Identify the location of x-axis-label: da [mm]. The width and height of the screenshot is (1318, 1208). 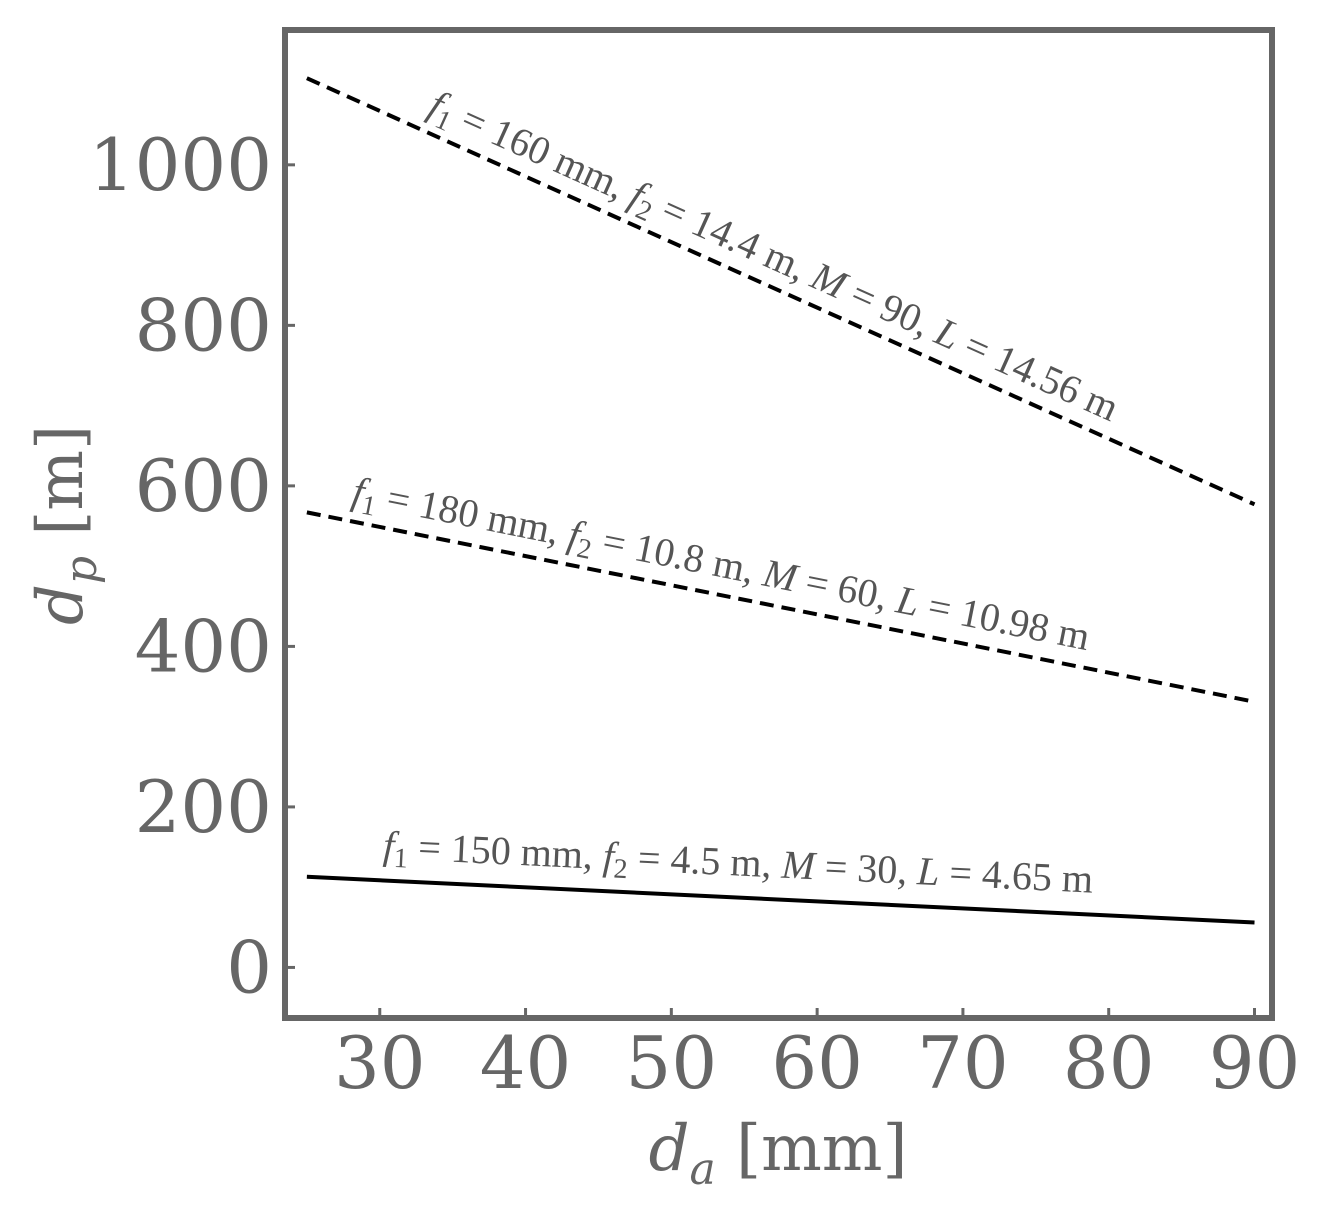
(778, 1153).